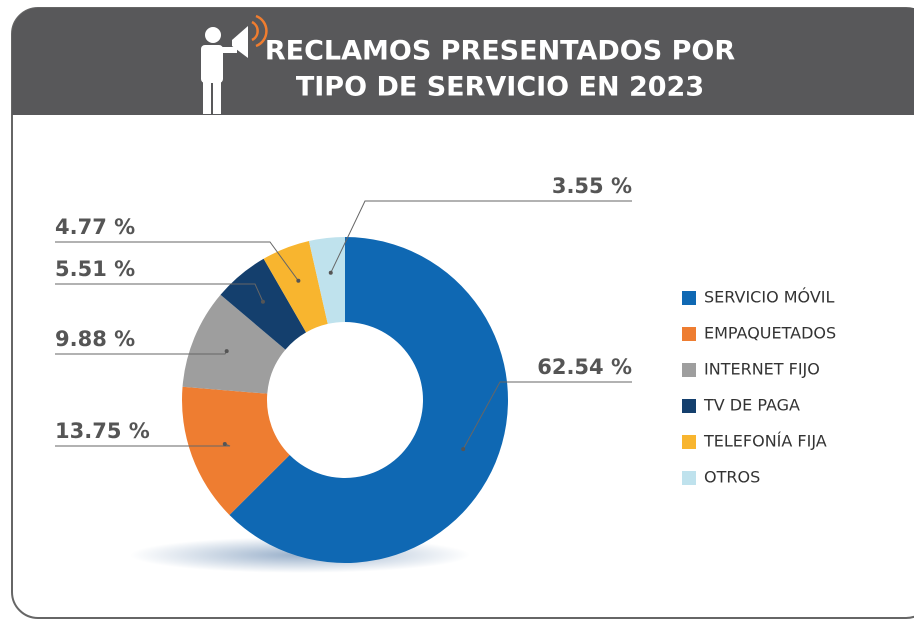  What do you see at coordinates (769, 297) in the screenshot?
I see `legend-label: SERVICIO MÓVIL` at bounding box center [769, 297].